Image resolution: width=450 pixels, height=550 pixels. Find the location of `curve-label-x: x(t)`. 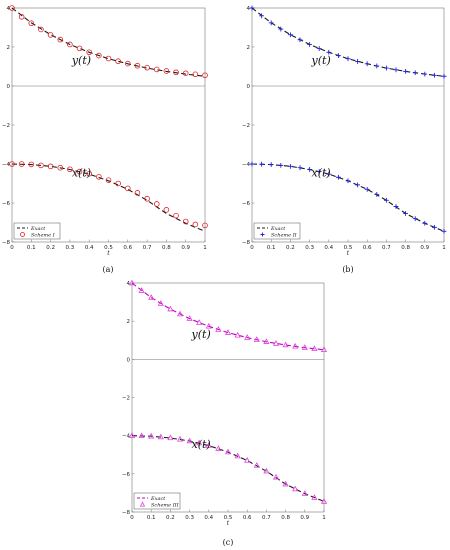

curve-label-x: x(t) is located at coordinates (321, 172).